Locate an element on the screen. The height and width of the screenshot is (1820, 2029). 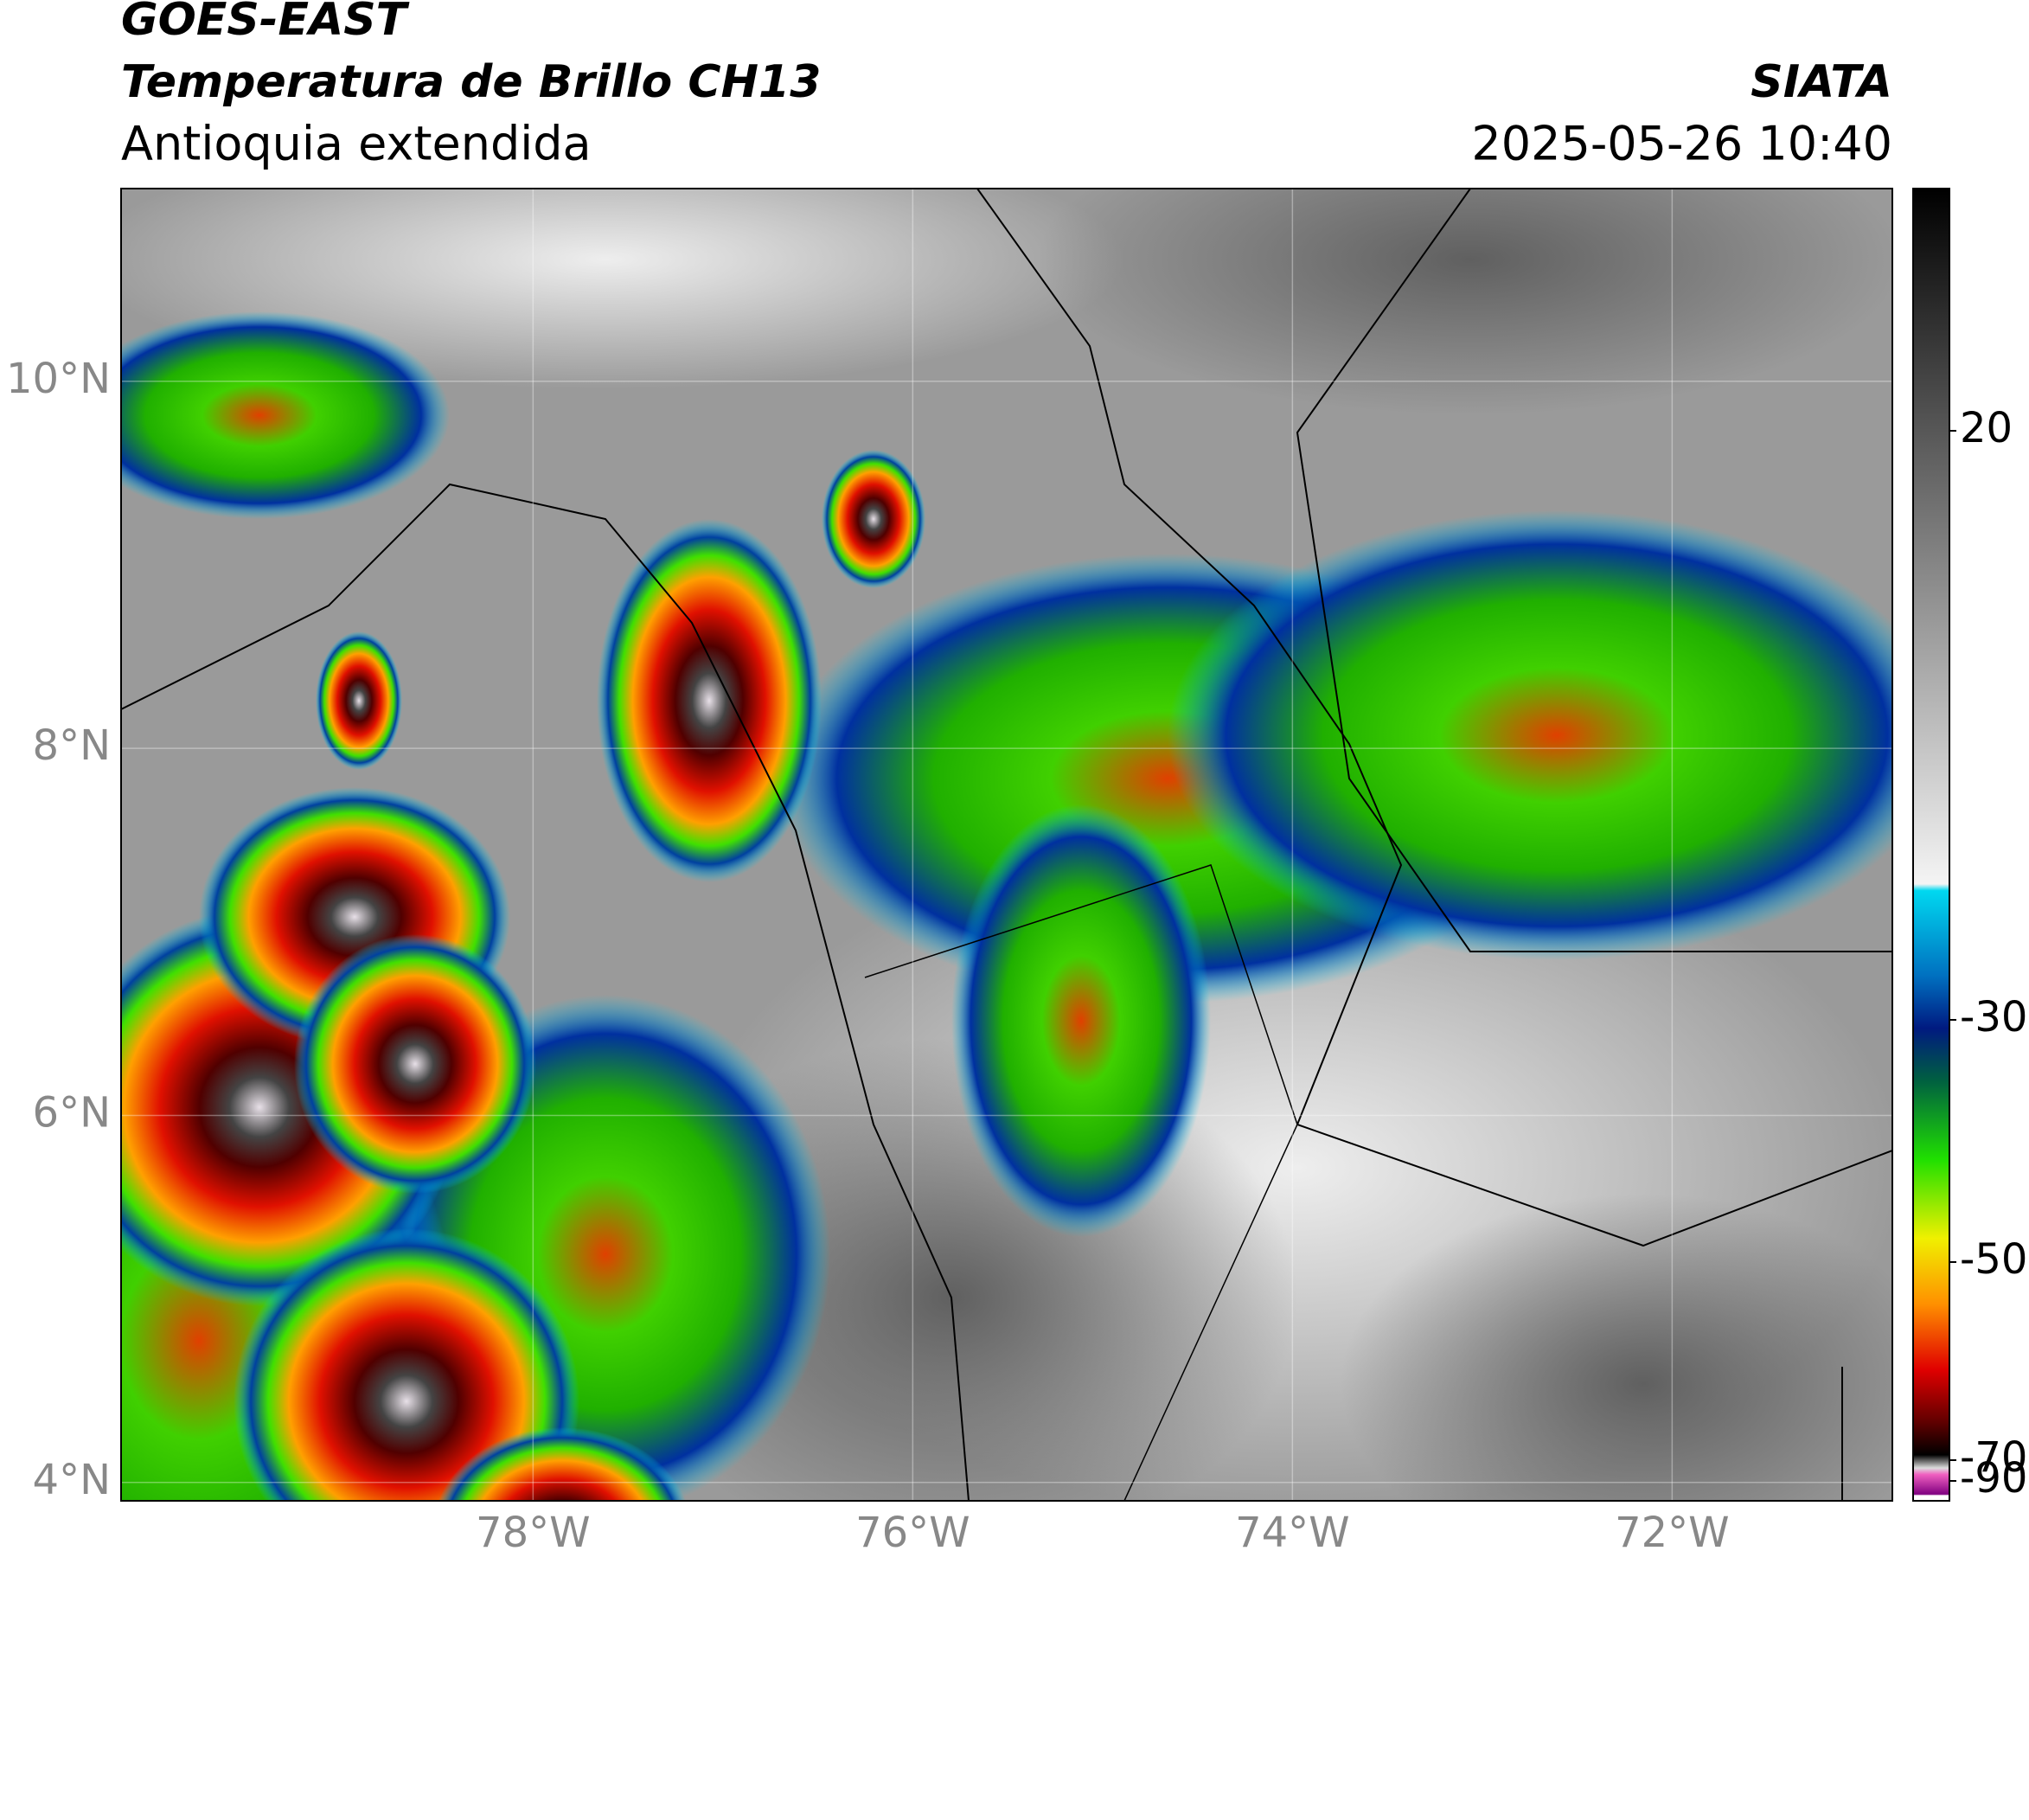
colorbar is located at coordinates (1931, 845).